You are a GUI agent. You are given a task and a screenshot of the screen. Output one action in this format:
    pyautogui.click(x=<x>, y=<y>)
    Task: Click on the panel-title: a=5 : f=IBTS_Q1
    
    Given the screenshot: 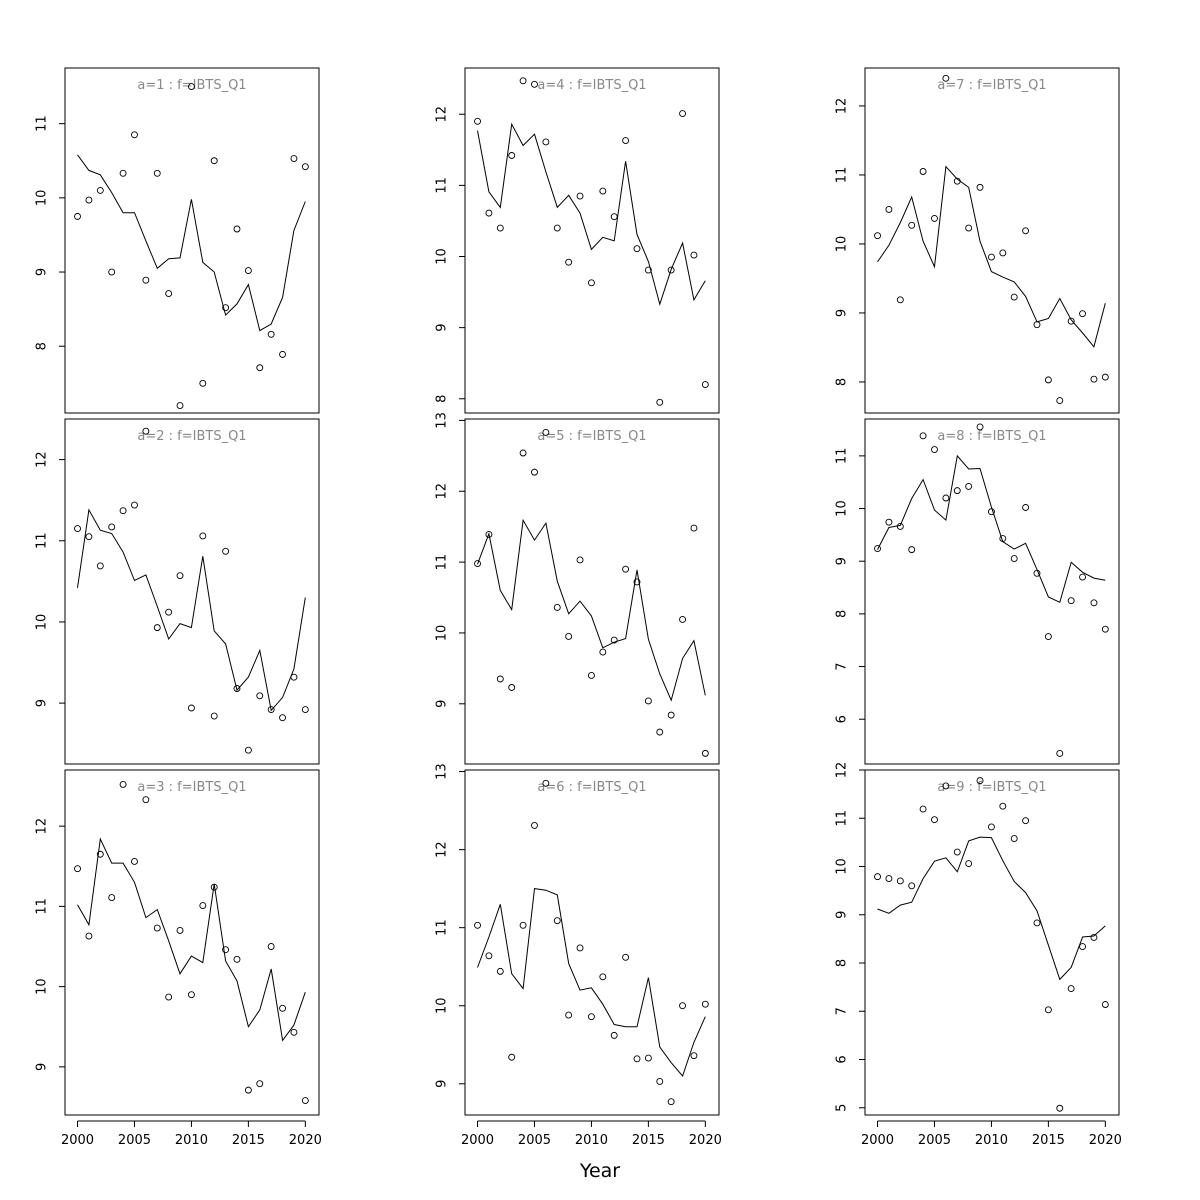 What is the action you would take?
    pyautogui.click(x=591, y=436)
    